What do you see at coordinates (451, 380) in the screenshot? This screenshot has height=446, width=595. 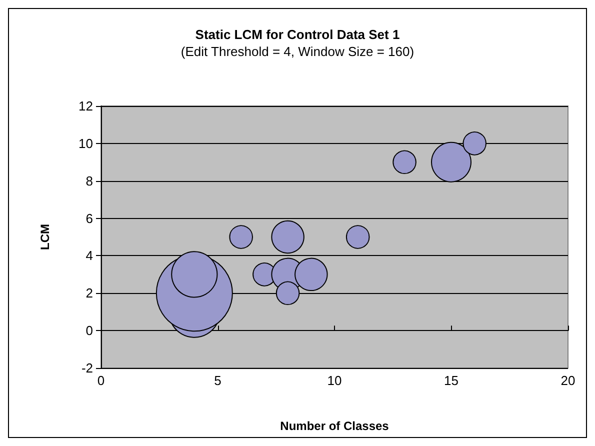 I see `x-tick-label: 15` at bounding box center [451, 380].